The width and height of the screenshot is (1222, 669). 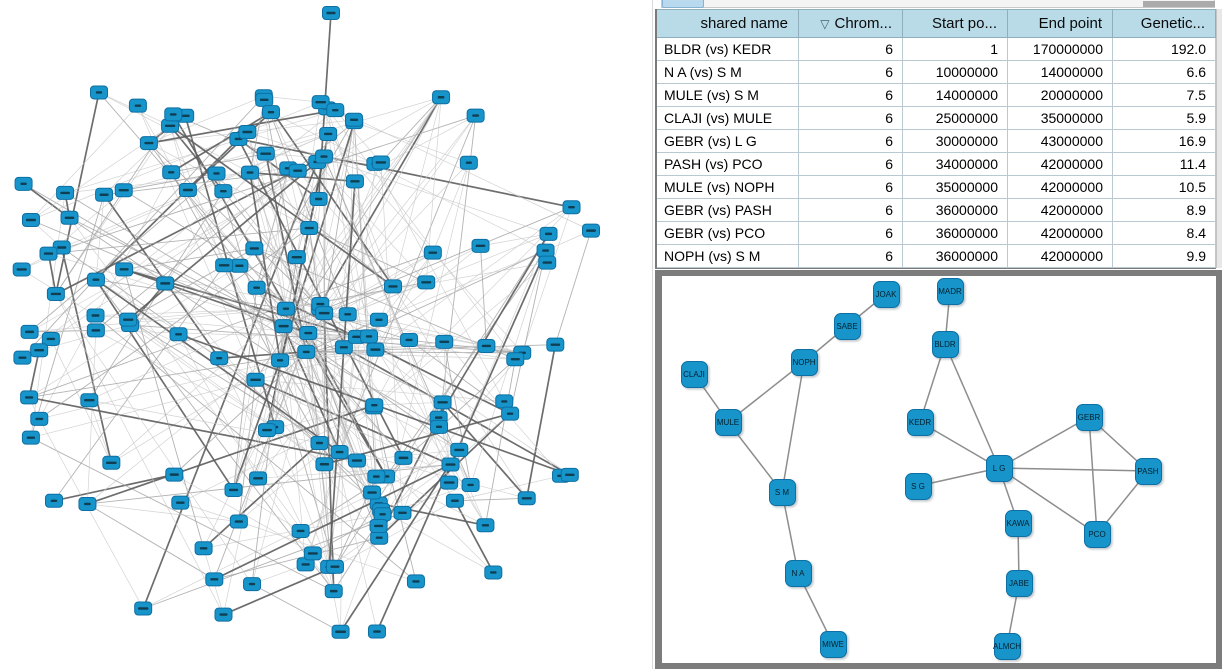 I want to click on column-header-end: End point, so click(x=1060, y=23).